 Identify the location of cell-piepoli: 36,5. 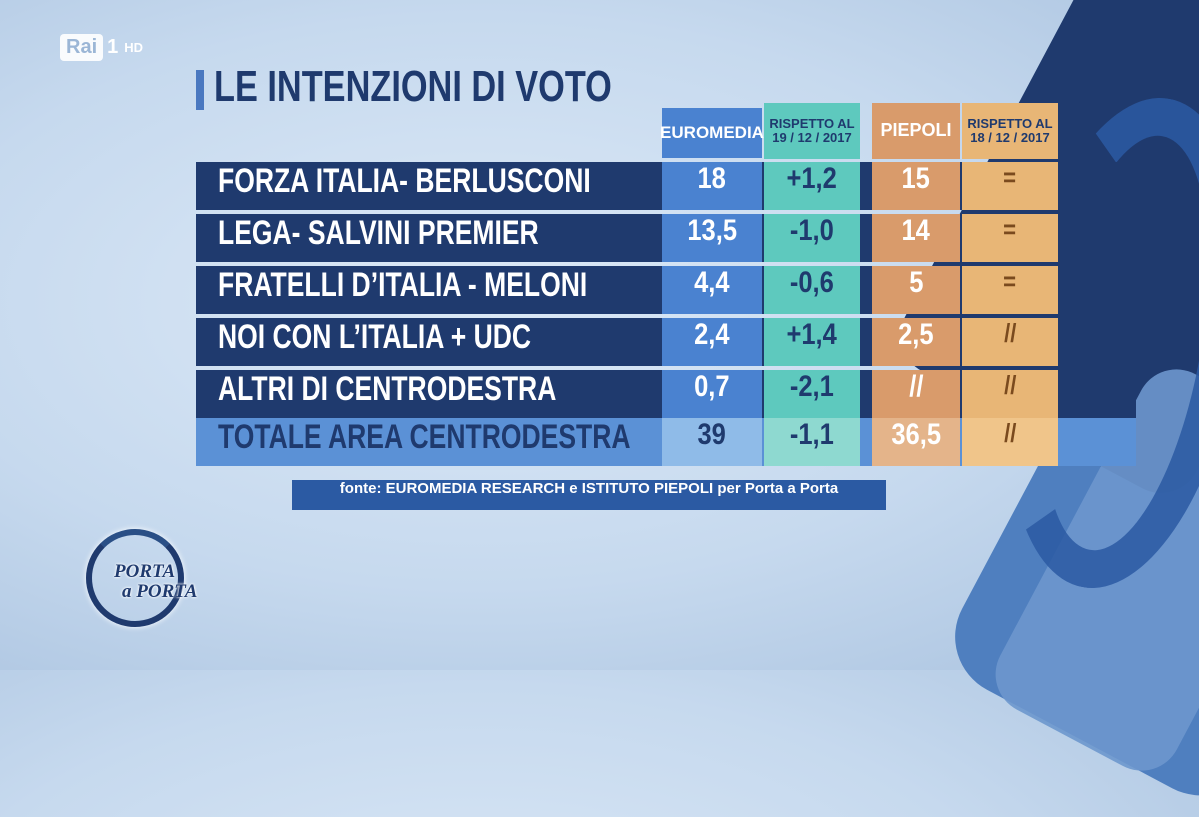
(916, 442).